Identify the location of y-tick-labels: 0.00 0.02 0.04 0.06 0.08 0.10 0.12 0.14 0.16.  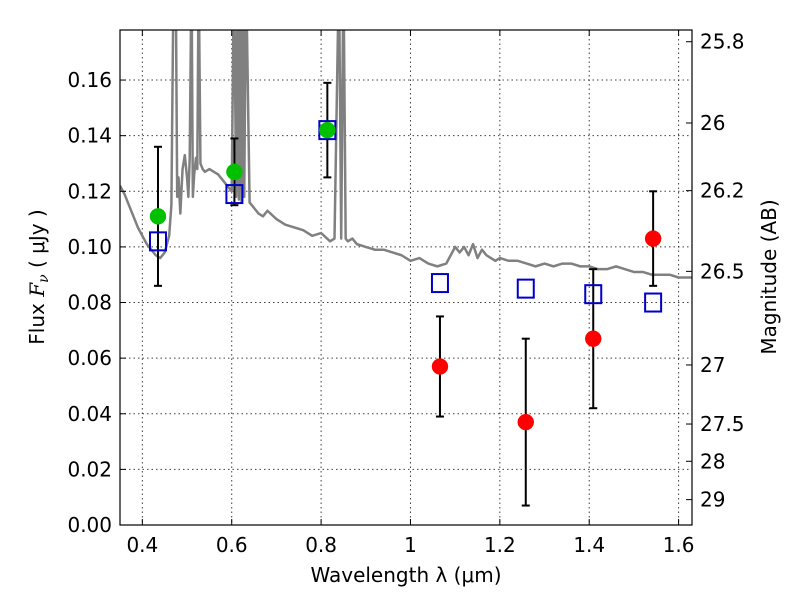
(89, 302).